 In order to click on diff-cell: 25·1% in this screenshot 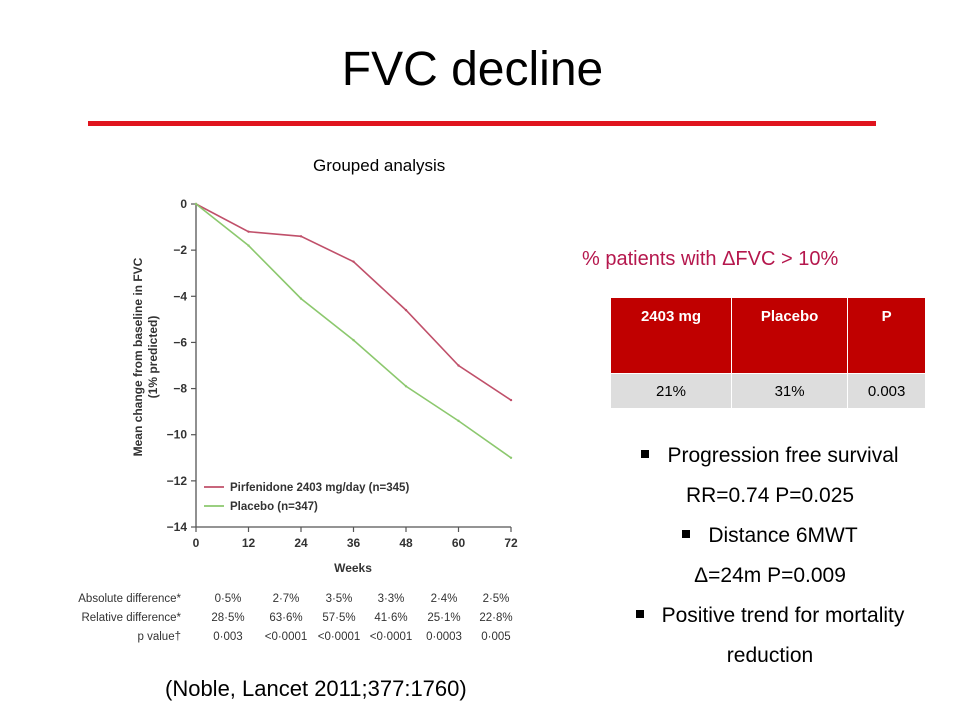, I will do `click(443, 618)`.